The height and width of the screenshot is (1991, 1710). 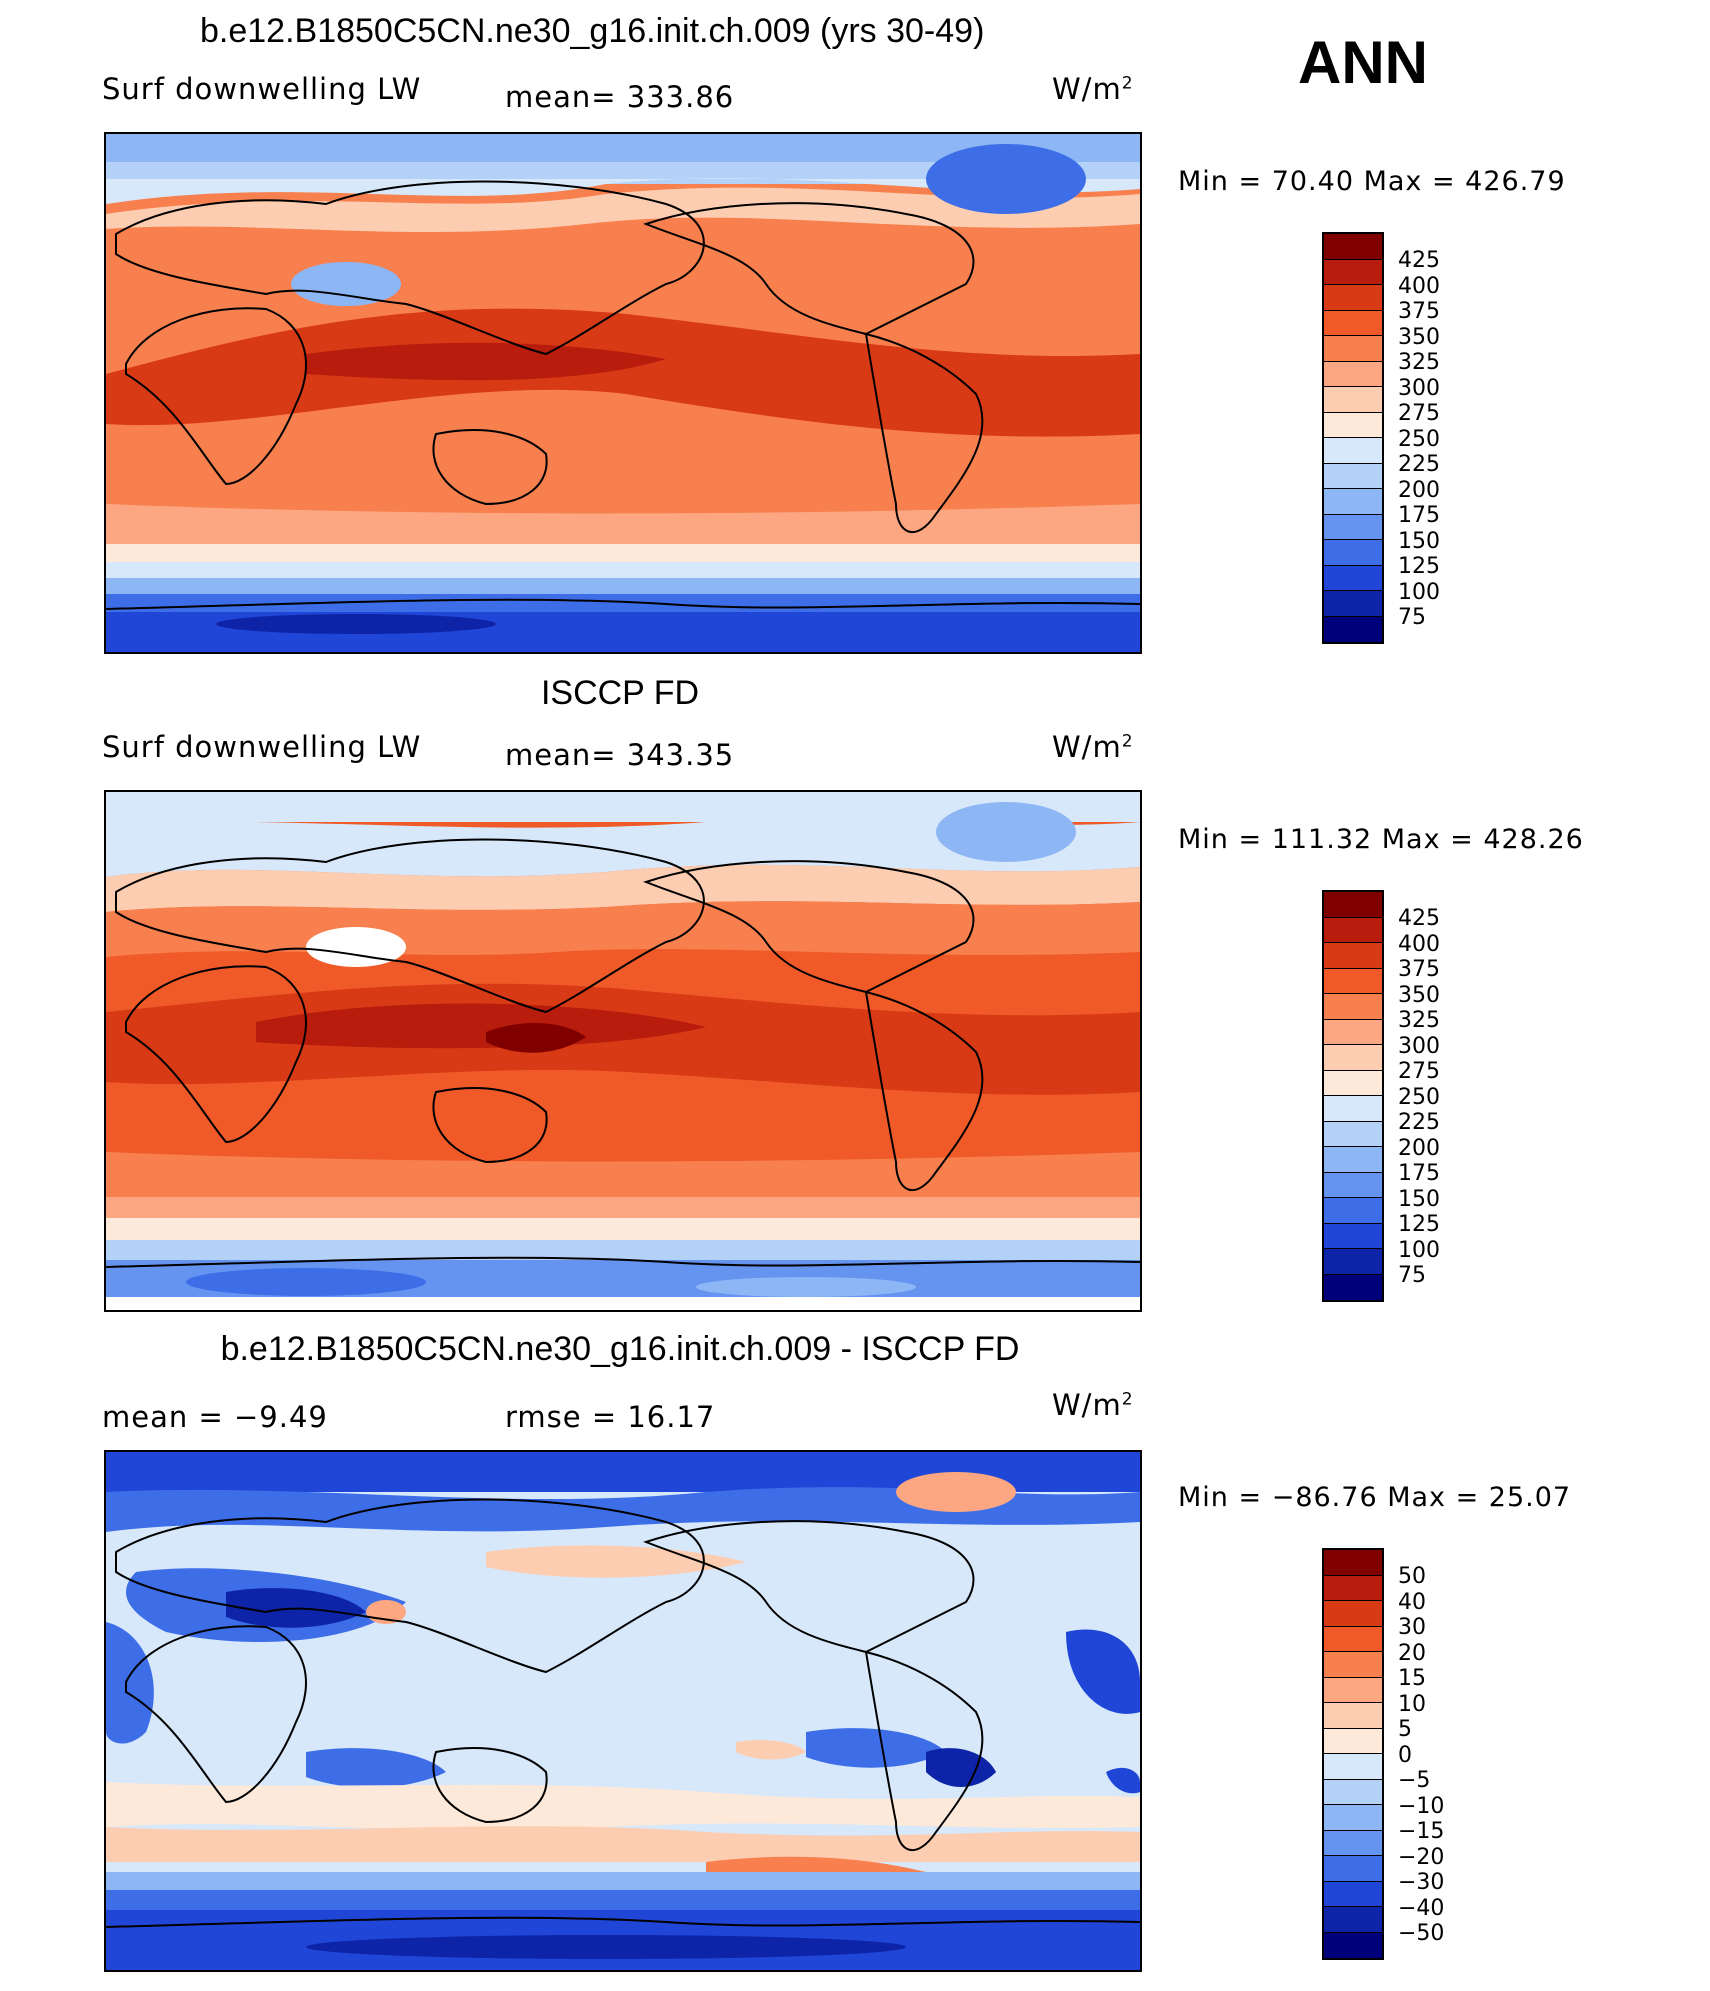 What do you see at coordinates (620, 97) in the screenshot?
I see `panel-1-mean-label: mean= 333.86` at bounding box center [620, 97].